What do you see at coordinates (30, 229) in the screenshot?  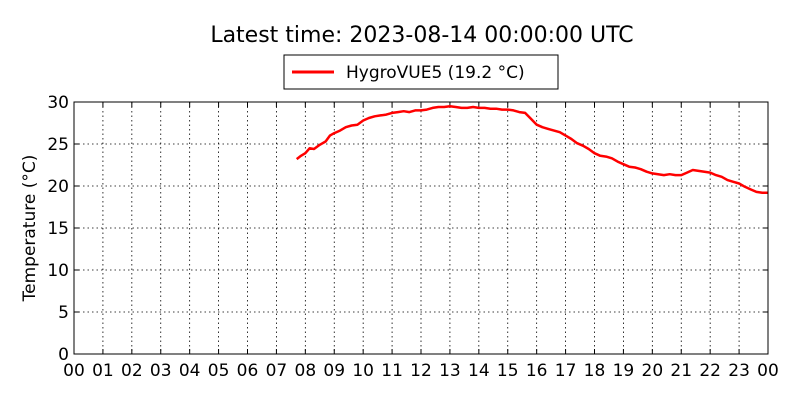 I see `y-axis-label: Temperature (°C)` at bounding box center [30, 229].